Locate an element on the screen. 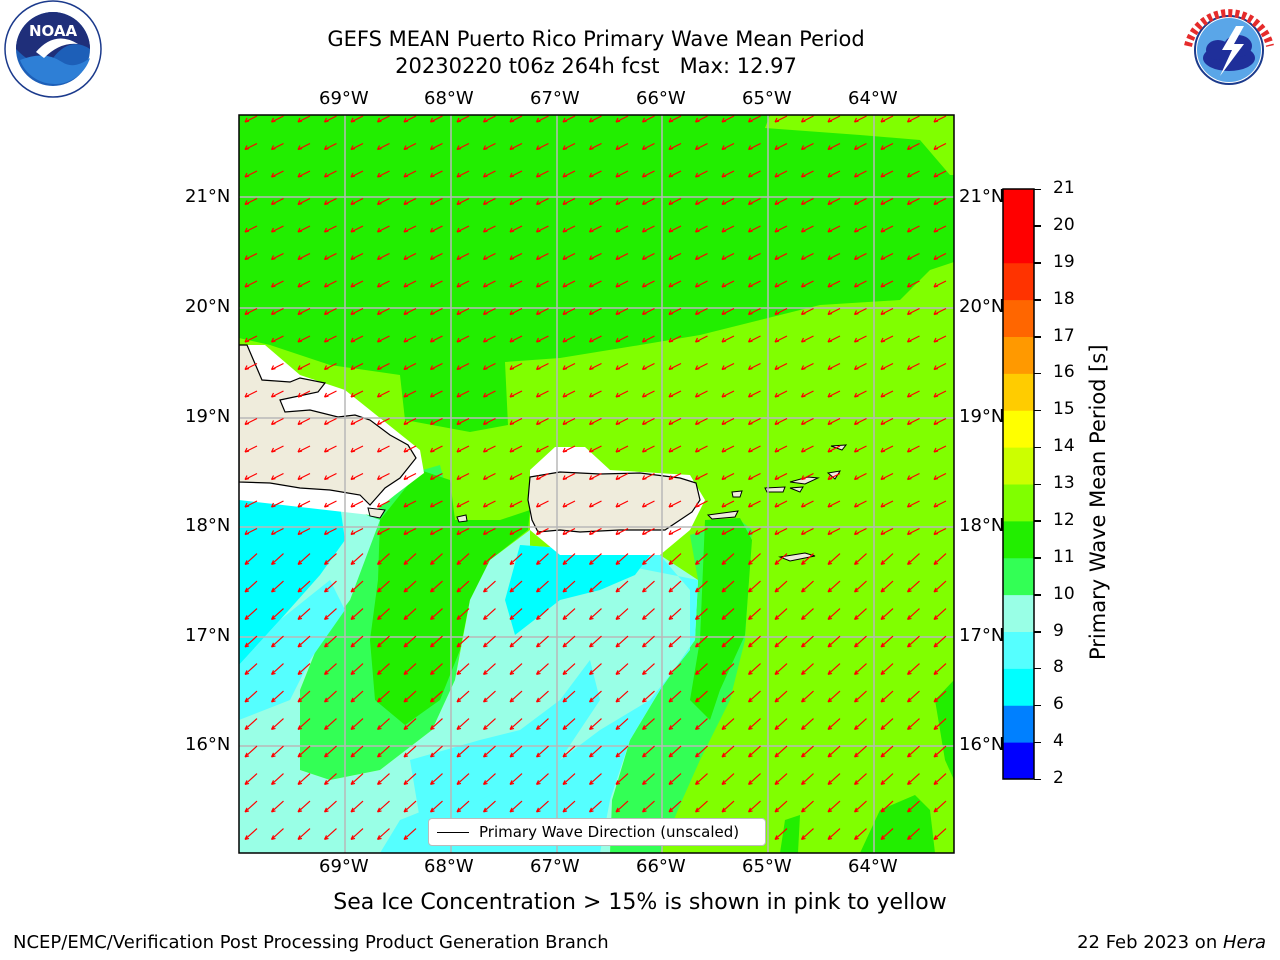 The image size is (1280, 960). lat-tick-right: 19°N is located at coordinates (982, 416).